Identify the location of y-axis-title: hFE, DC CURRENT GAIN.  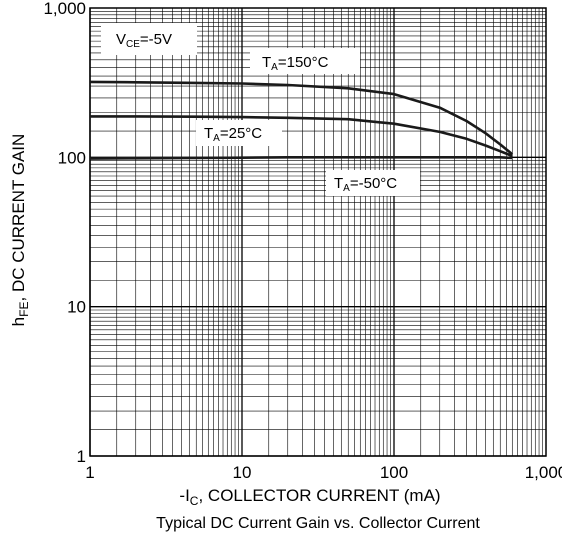
(20, 230).